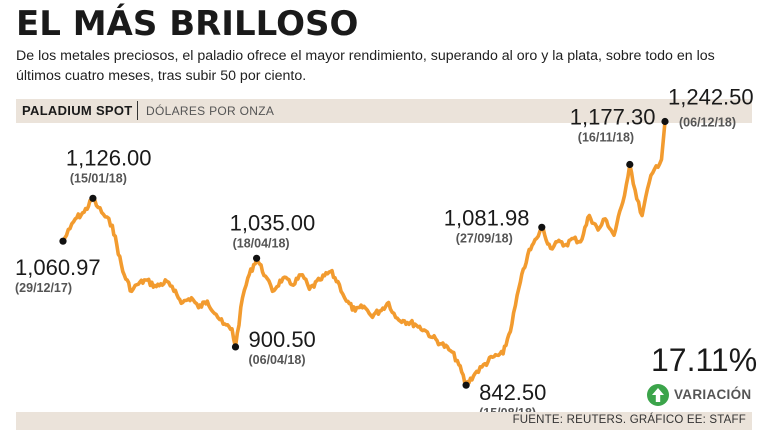 This screenshot has width=768, height=436. Describe the element at coordinates (58, 267) in the screenshot. I see `annotation-value: 1,060.97` at that location.